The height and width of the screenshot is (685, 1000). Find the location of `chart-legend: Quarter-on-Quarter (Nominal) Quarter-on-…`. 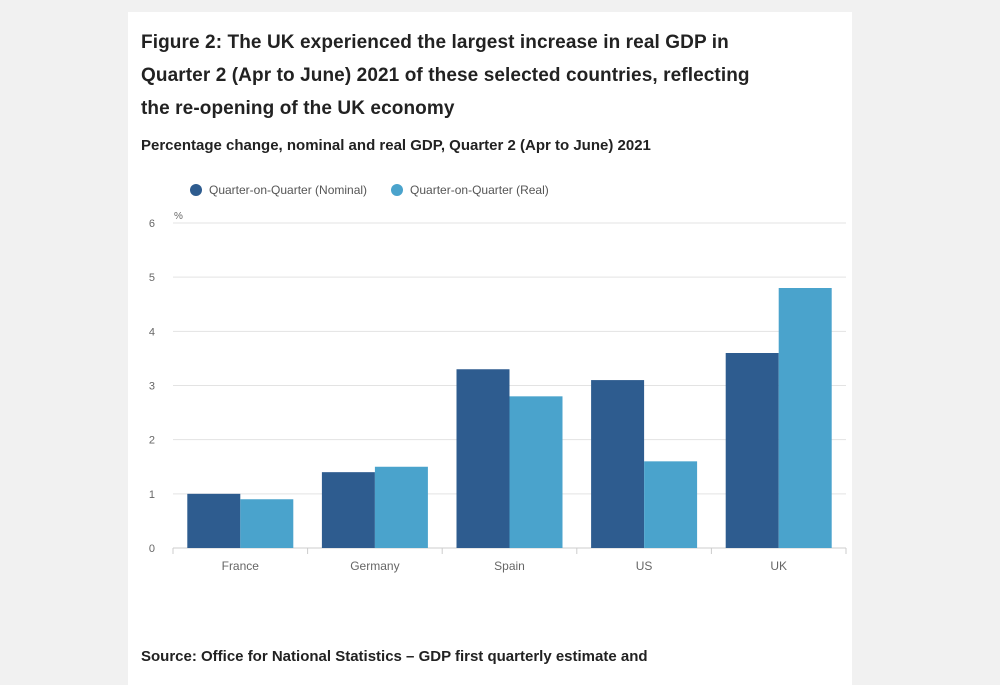

chart-legend: Quarter-on-Quarter (Nominal) Quarter-on-… is located at coordinates (381, 190).